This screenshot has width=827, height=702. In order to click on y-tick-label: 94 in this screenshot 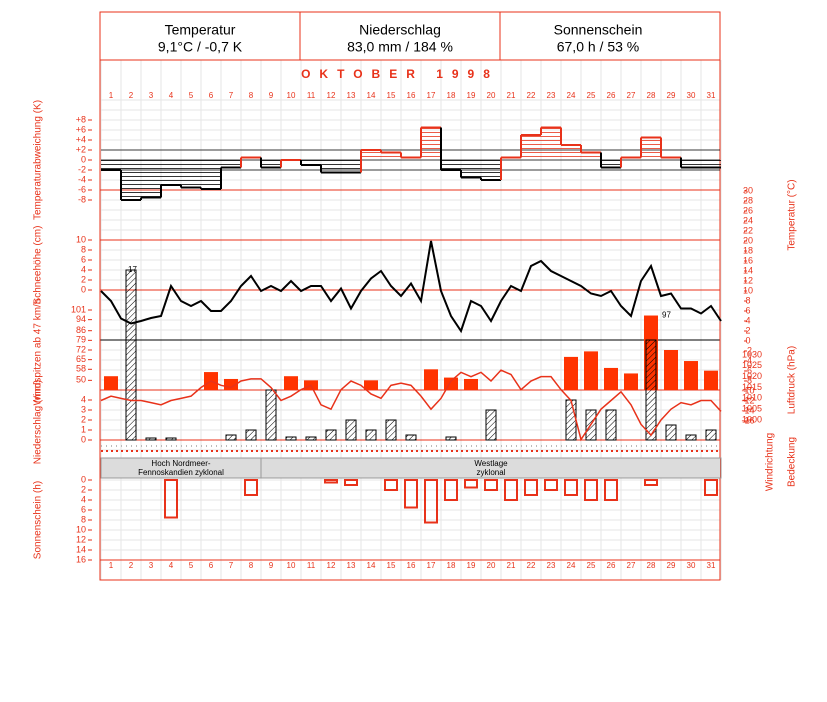, I will do `click(81, 319)`.